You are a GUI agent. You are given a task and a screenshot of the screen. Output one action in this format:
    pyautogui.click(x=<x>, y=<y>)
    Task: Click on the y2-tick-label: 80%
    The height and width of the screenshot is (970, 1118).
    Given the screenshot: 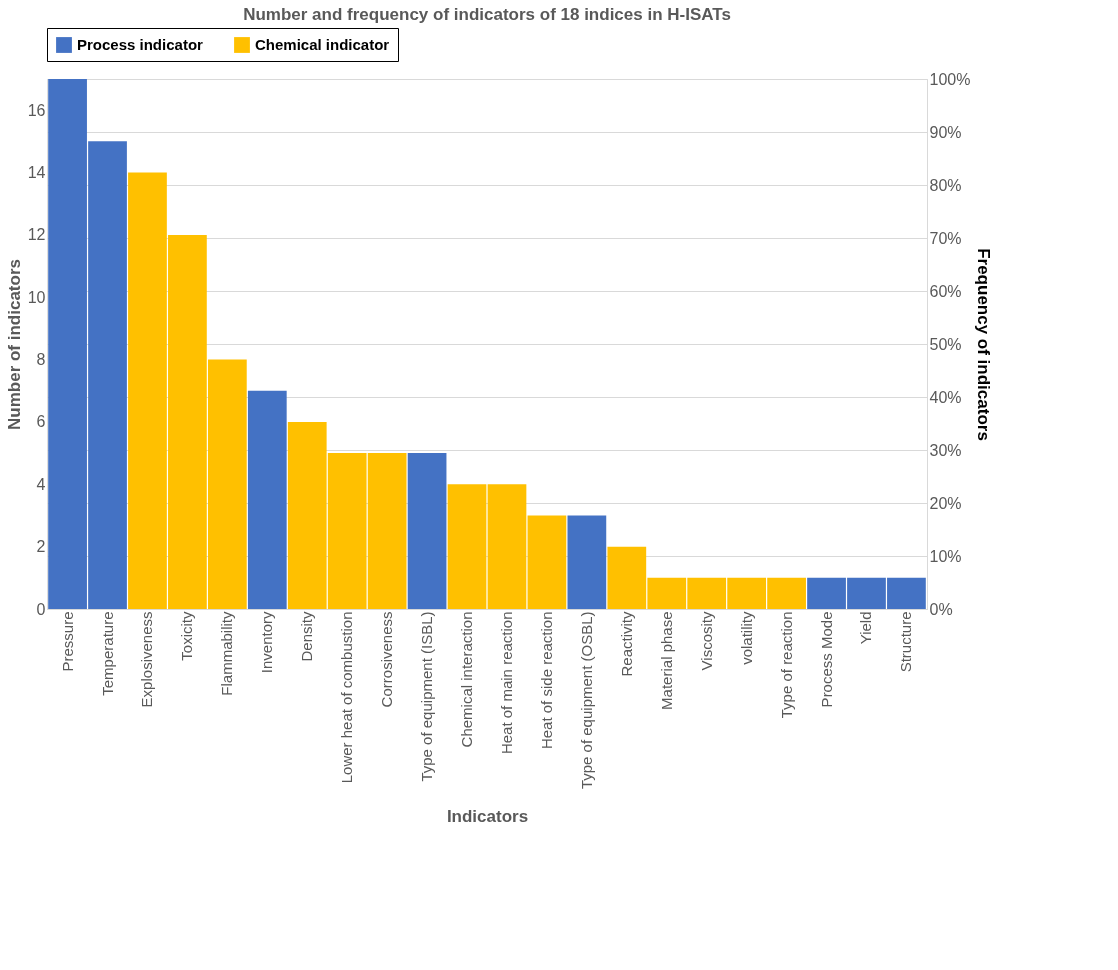 What is the action you would take?
    pyautogui.click(x=945, y=185)
    